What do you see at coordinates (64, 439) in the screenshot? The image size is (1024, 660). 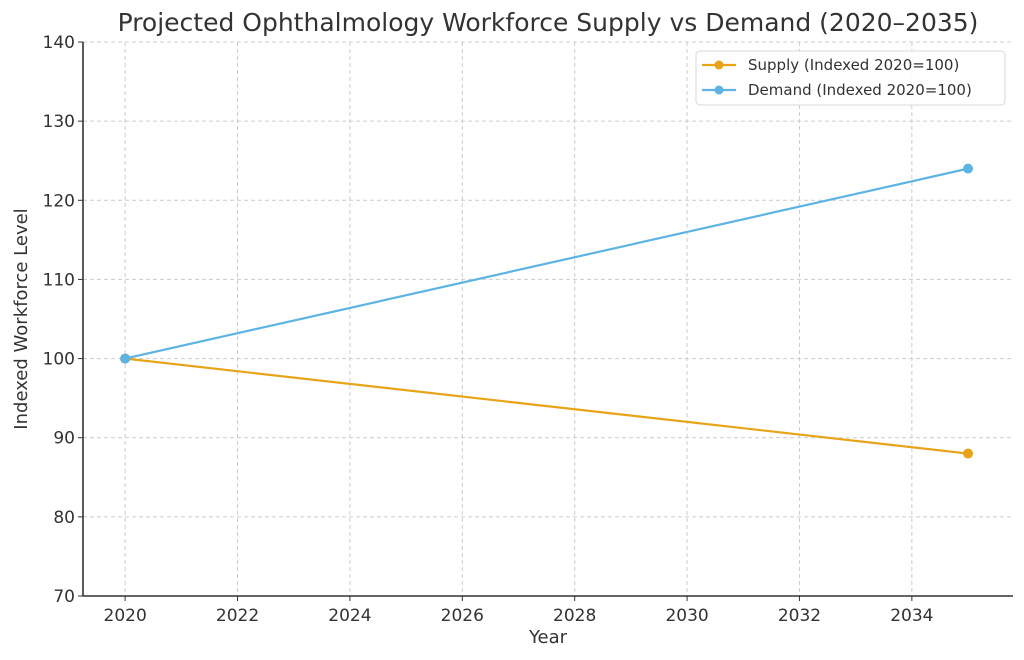 I see `y-tick-label: 90` at bounding box center [64, 439].